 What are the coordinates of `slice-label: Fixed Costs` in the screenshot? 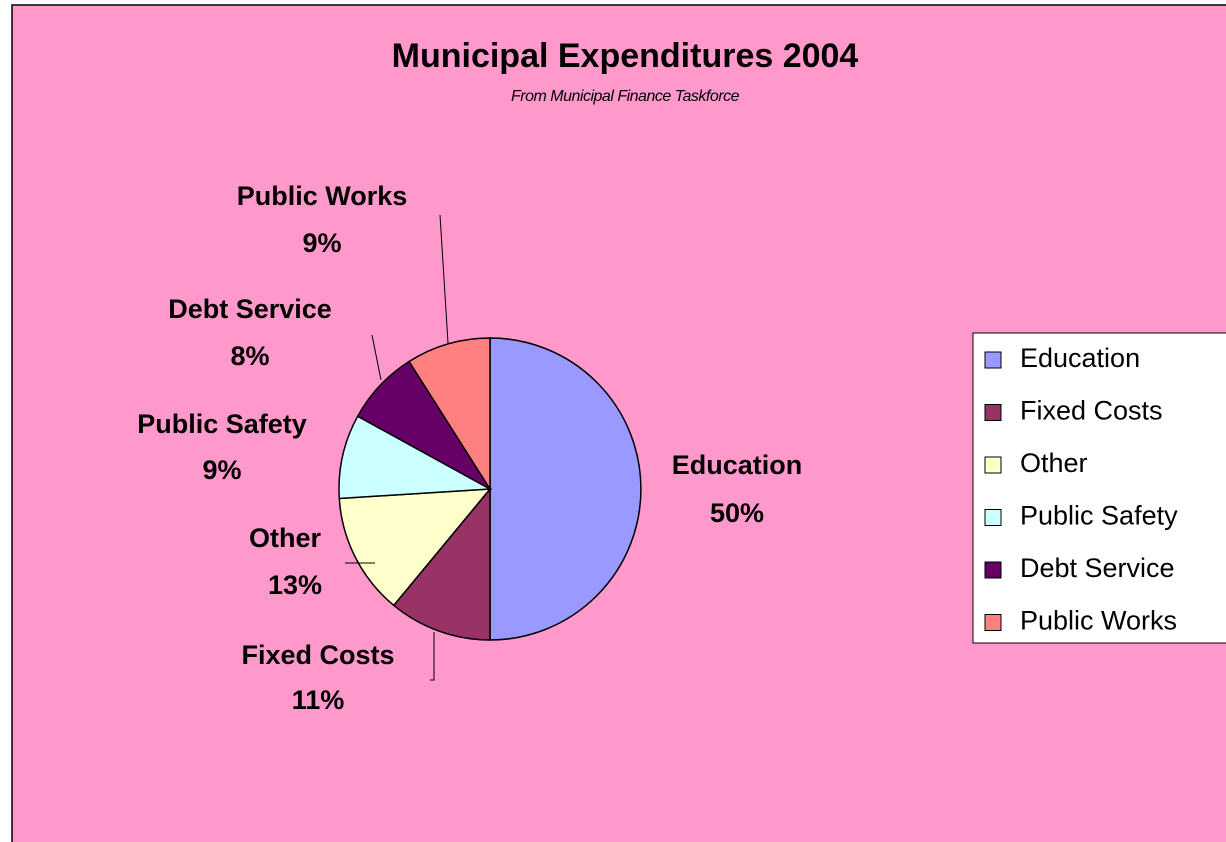 It's located at (317, 655).